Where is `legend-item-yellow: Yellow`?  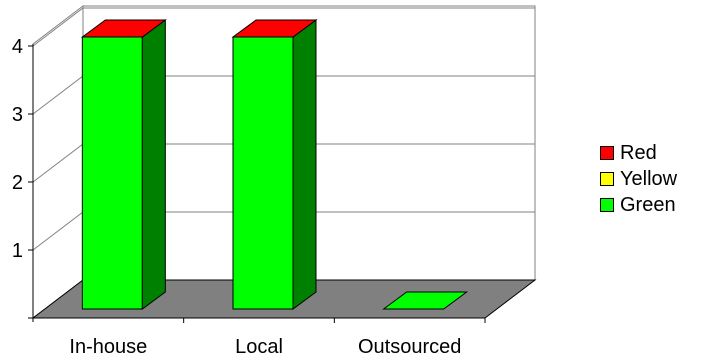 legend-item-yellow: Yellow is located at coordinates (638, 179).